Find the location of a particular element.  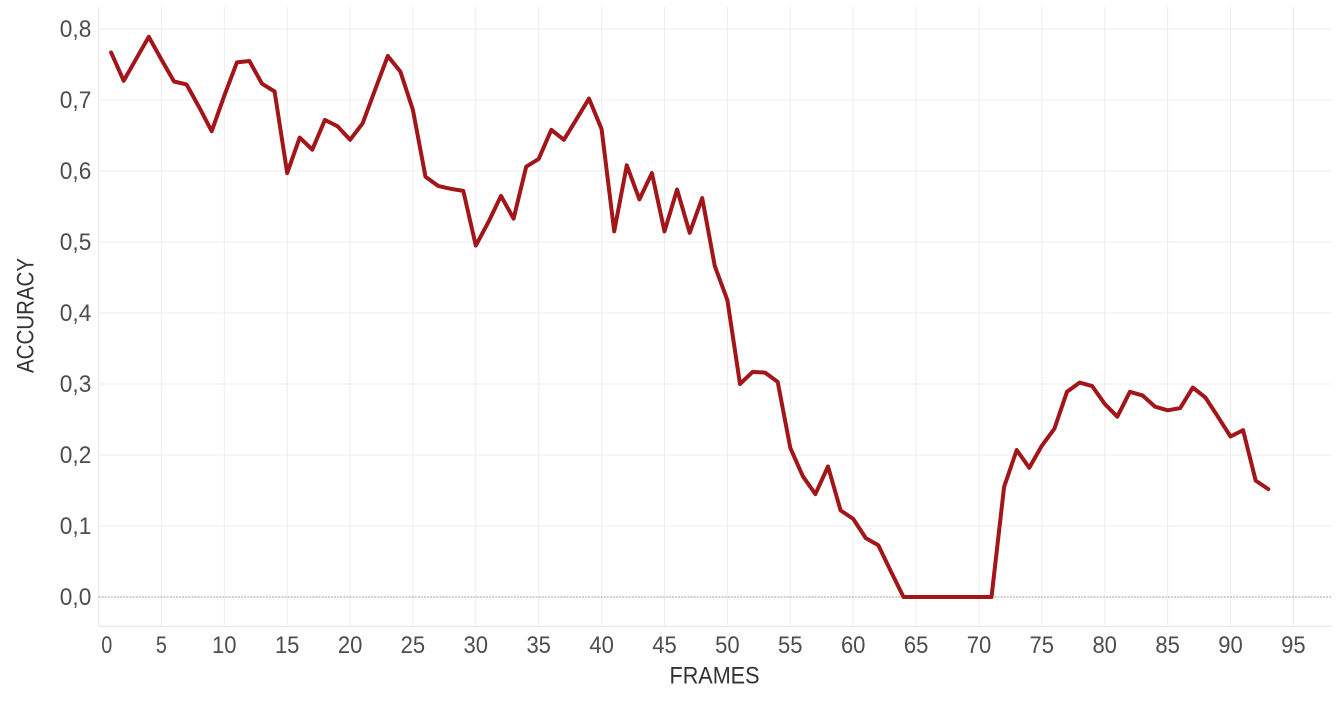

svg-text: 50 is located at coordinates (727, 645).